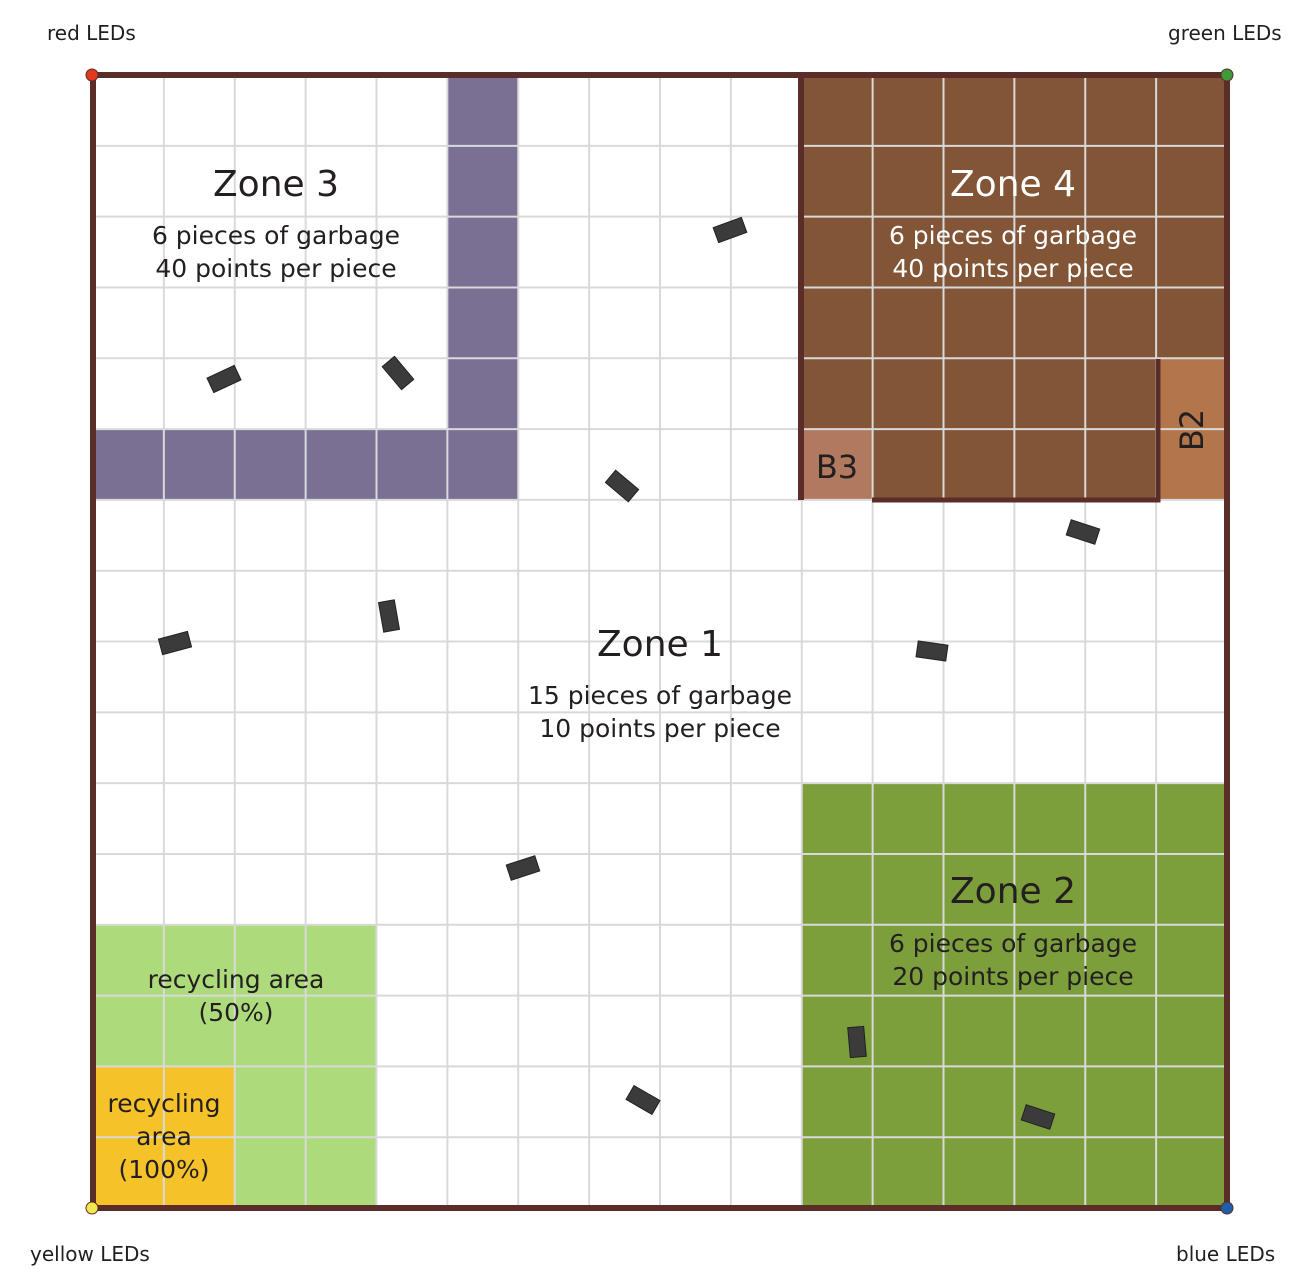 This screenshot has width=1310, height=1274. Describe the element at coordinates (276, 184) in the screenshot. I see `zone-3-title: Zone 3` at that location.